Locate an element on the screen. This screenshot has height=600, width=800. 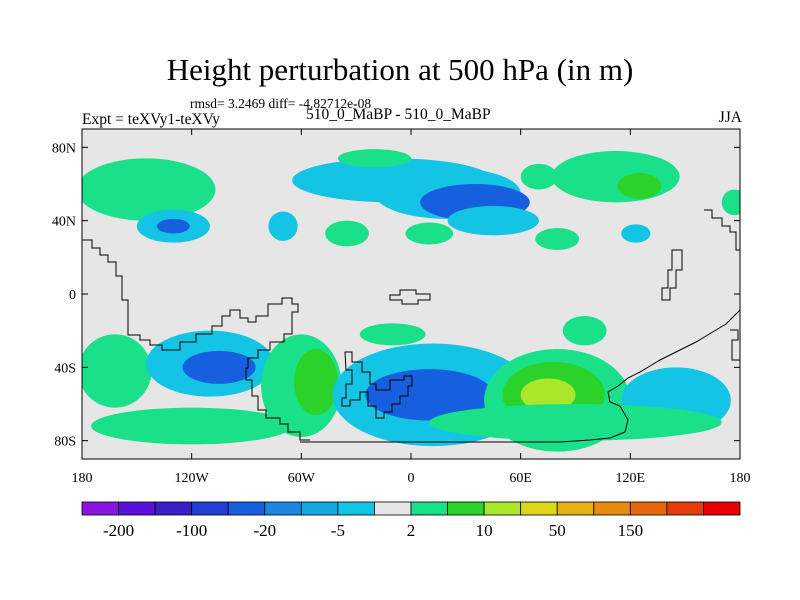
y-tick-label: 0 is located at coordinates (72, 295).